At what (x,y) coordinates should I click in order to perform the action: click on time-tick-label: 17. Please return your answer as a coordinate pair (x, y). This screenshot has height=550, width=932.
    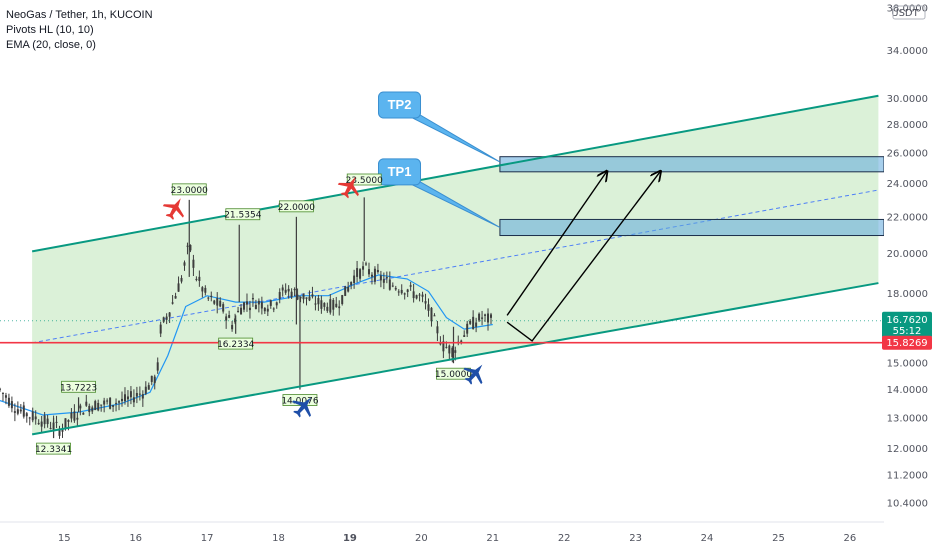
    Looking at the image, I should click on (207, 538).